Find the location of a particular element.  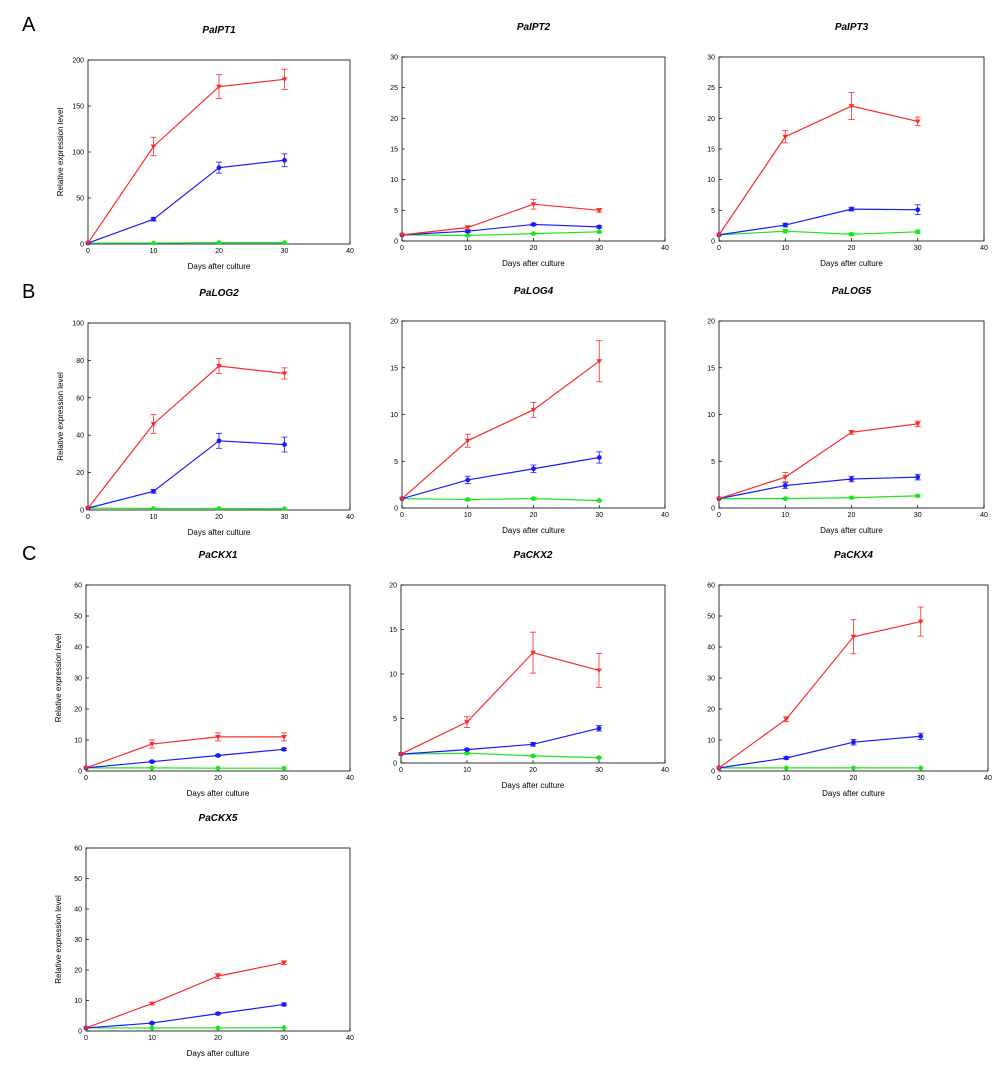

chart-title: PaIPT3 is located at coordinates (852, 27).